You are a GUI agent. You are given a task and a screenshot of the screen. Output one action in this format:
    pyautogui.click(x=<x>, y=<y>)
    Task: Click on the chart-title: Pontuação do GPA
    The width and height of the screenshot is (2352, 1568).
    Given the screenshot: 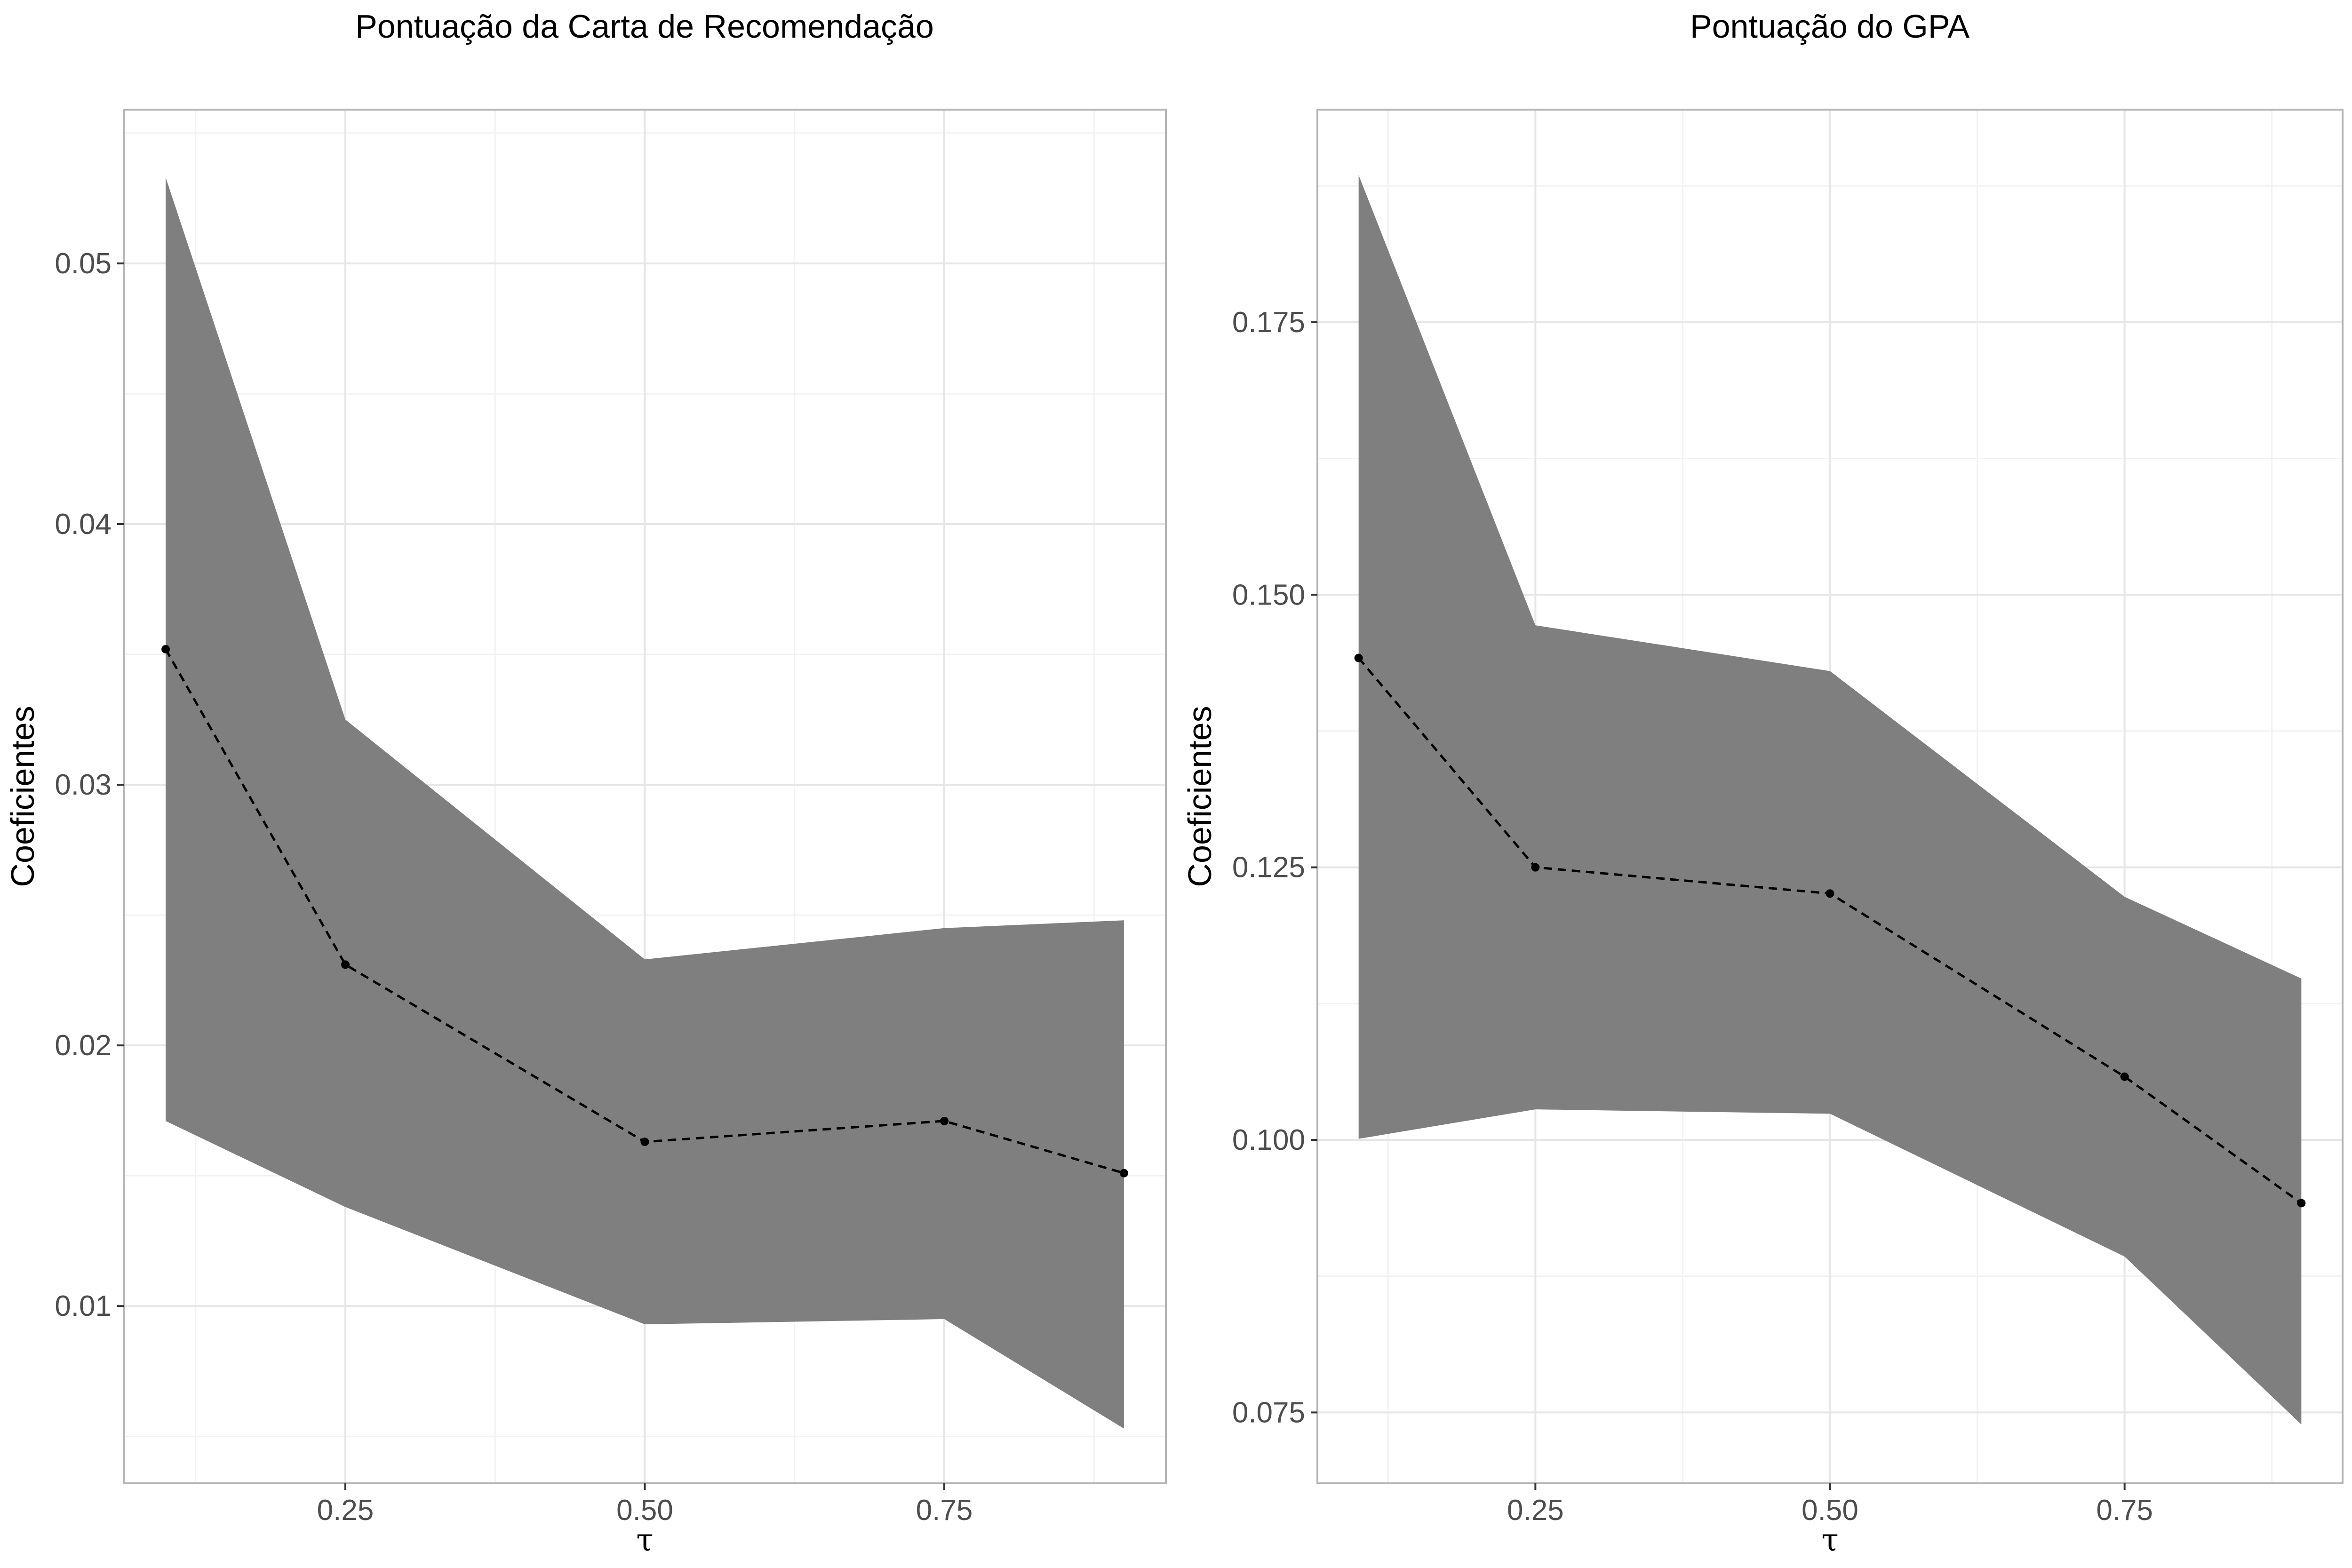 What is the action you would take?
    pyautogui.click(x=1829, y=26)
    